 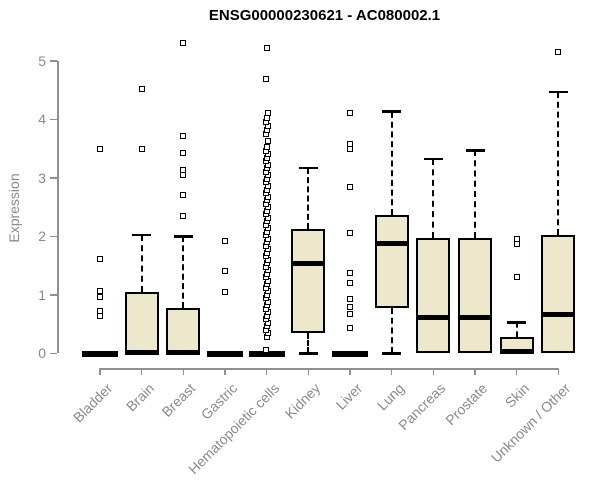 What do you see at coordinates (58, 207) in the screenshot?
I see `y-axis-line` at bounding box center [58, 207].